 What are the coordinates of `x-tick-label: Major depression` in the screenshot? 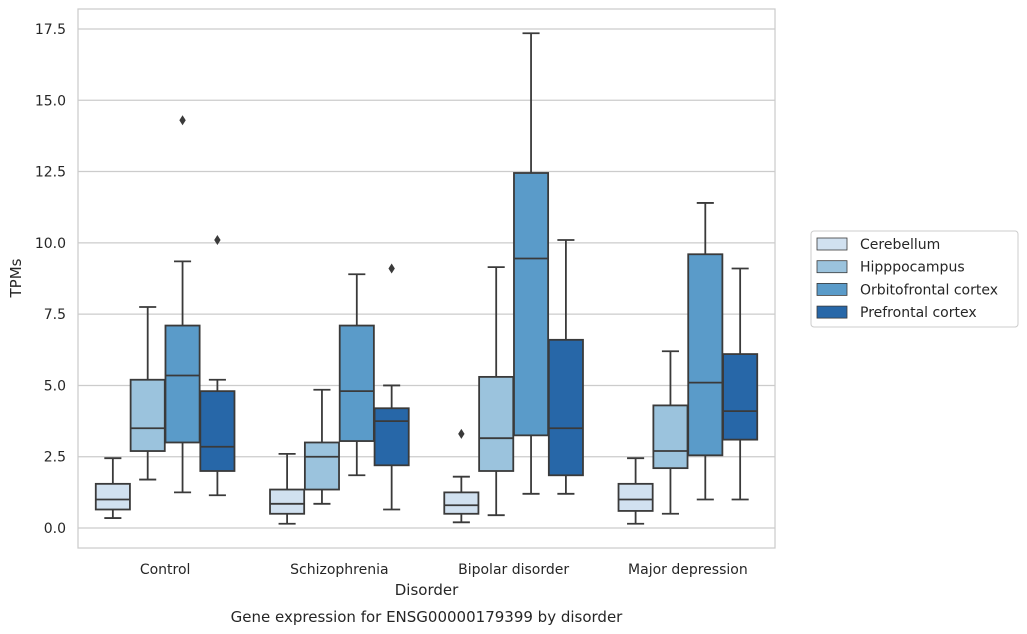 It's located at (688, 570).